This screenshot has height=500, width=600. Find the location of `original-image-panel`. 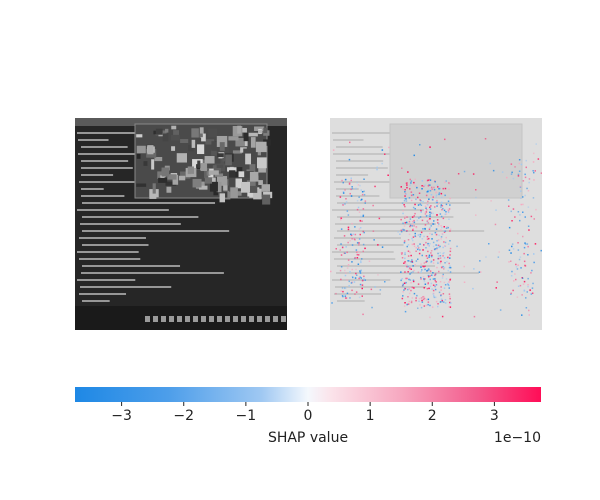

original-image-panel is located at coordinates (181, 224).